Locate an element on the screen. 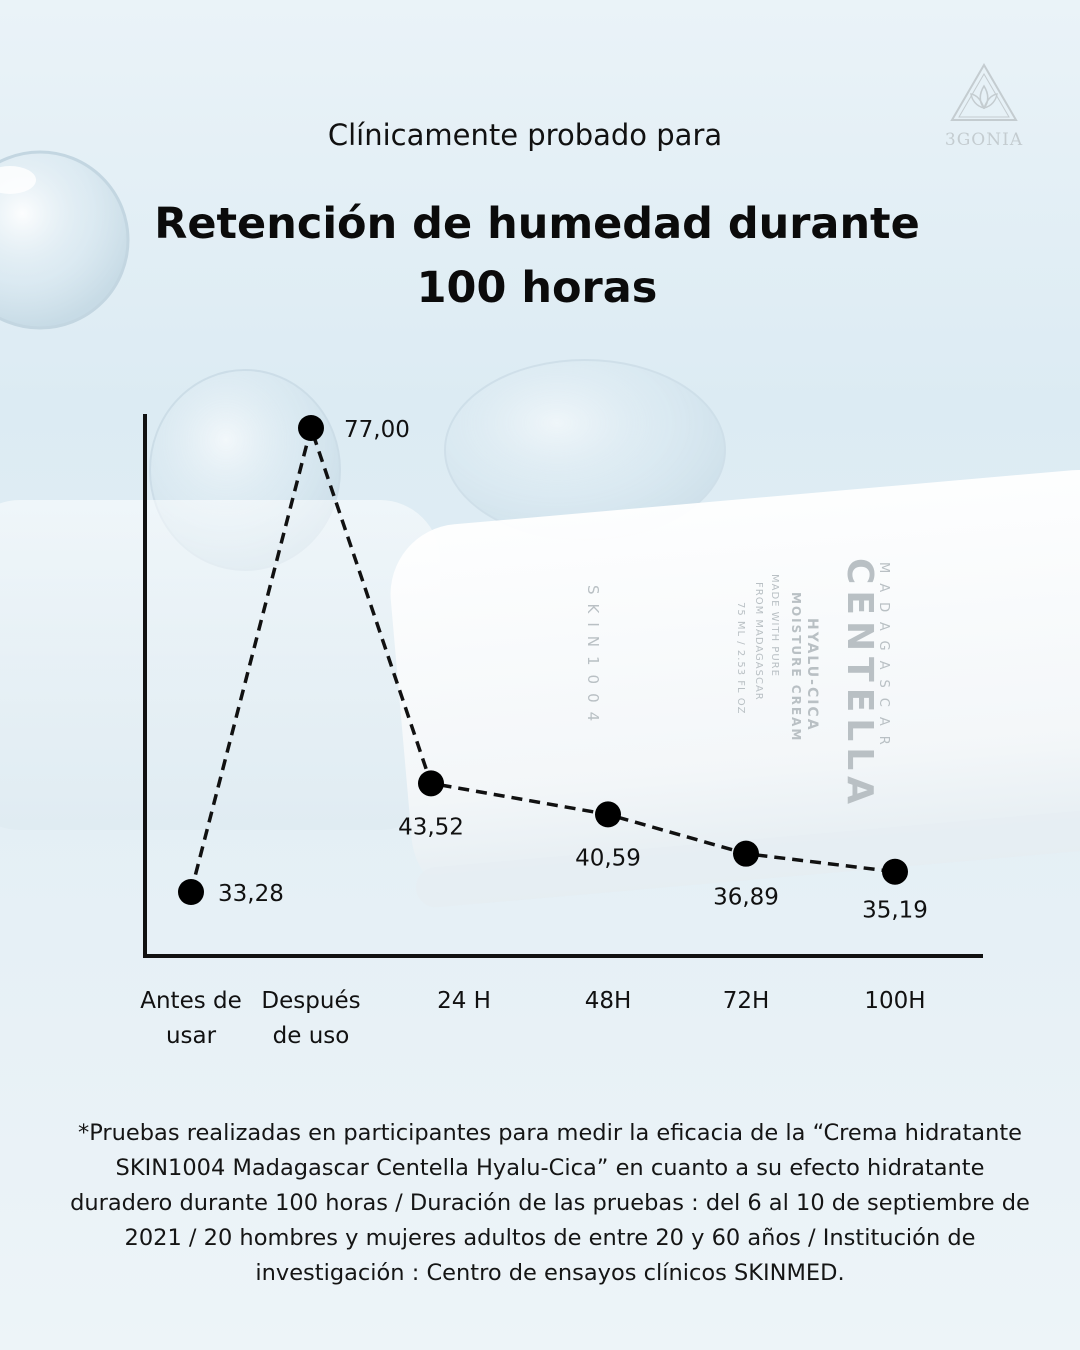  data-label: 36,89 is located at coordinates (746, 898).